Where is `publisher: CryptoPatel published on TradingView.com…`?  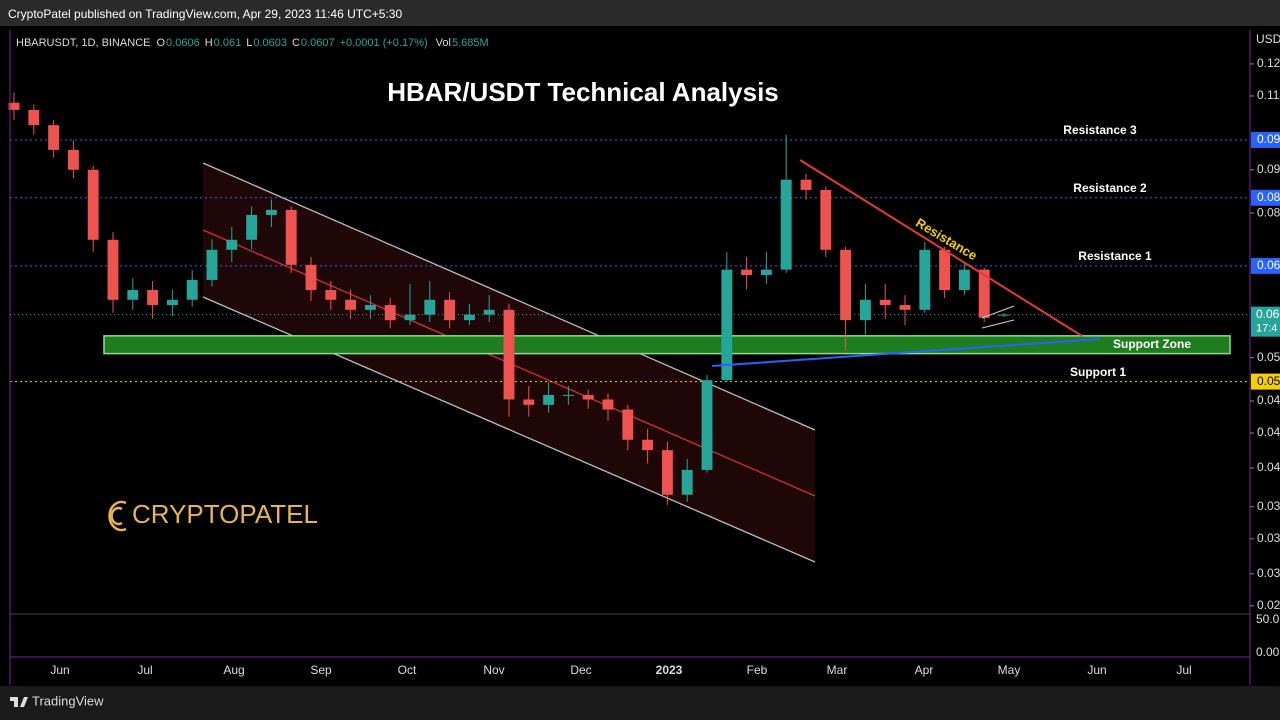 publisher: CryptoPatel published on TradingView.com… is located at coordinates (205, 14).